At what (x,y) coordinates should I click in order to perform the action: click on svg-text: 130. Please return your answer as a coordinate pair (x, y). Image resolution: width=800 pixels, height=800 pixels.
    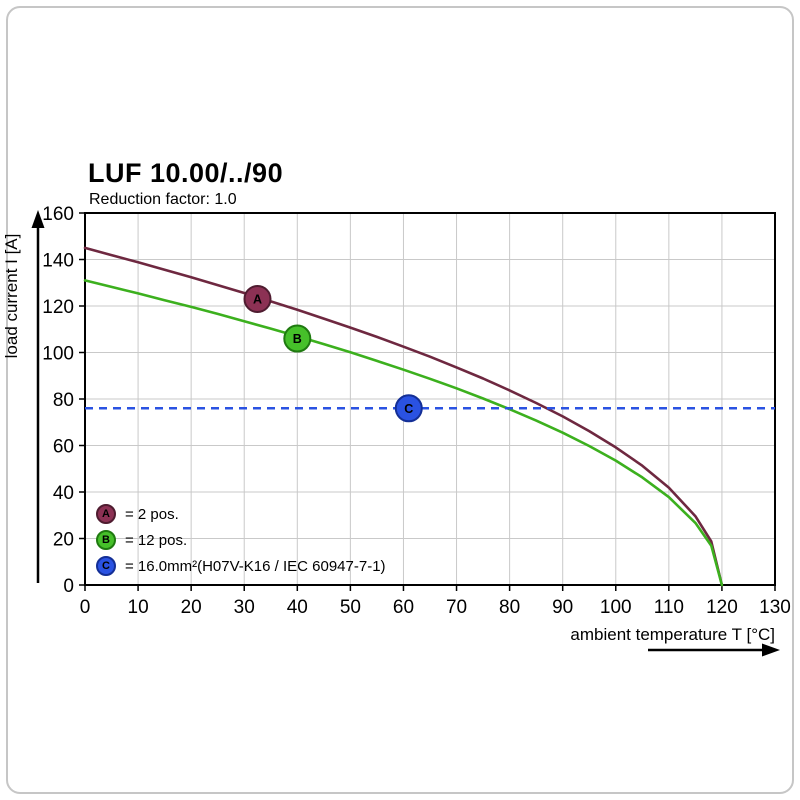
    Looking at the image, I should click on (775, 607).